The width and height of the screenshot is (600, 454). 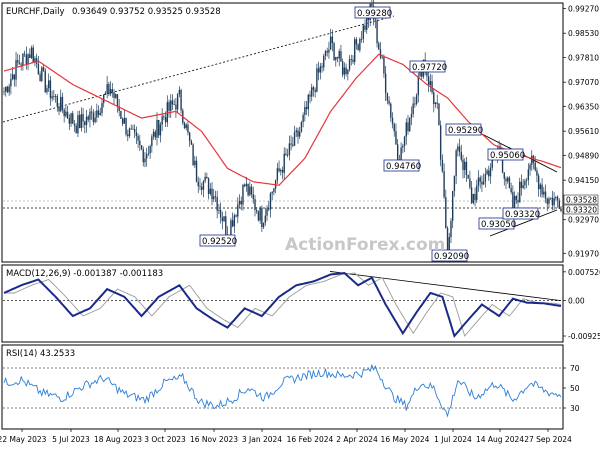 What do you see at coordinates (507, 156) in the screenshot?
I see `annotation-label: 0.95060` at bounding box center [507, 156].